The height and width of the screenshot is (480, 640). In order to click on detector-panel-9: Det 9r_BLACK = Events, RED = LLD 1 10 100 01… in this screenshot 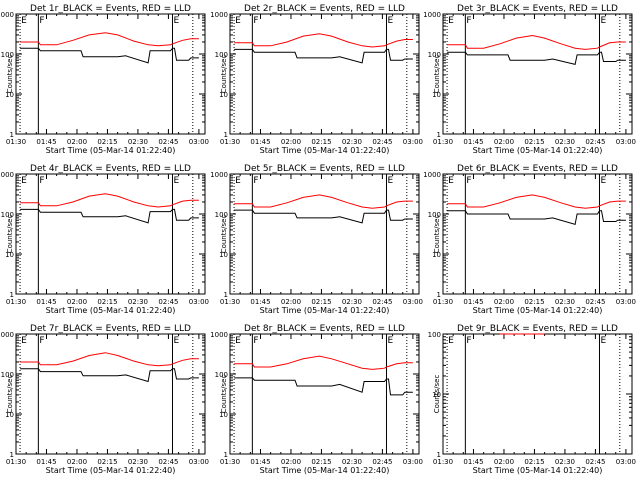, I will do `click(532, 399)`.